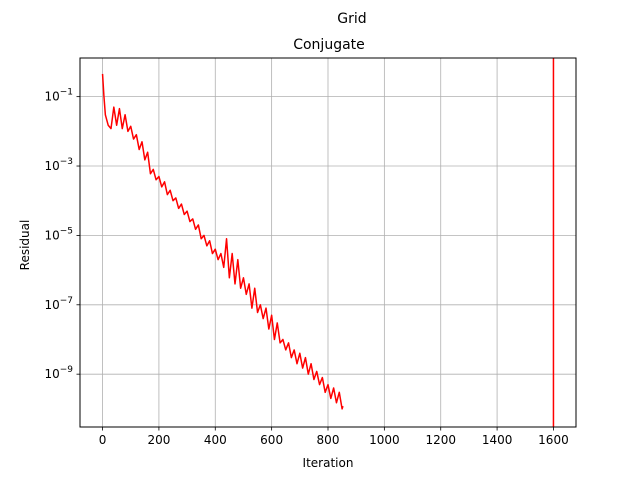 The image size is (640, 480). Describe the element at coordinates (328, 463) in the screenshot. I see `x-axis-label: Iteration` at that location.